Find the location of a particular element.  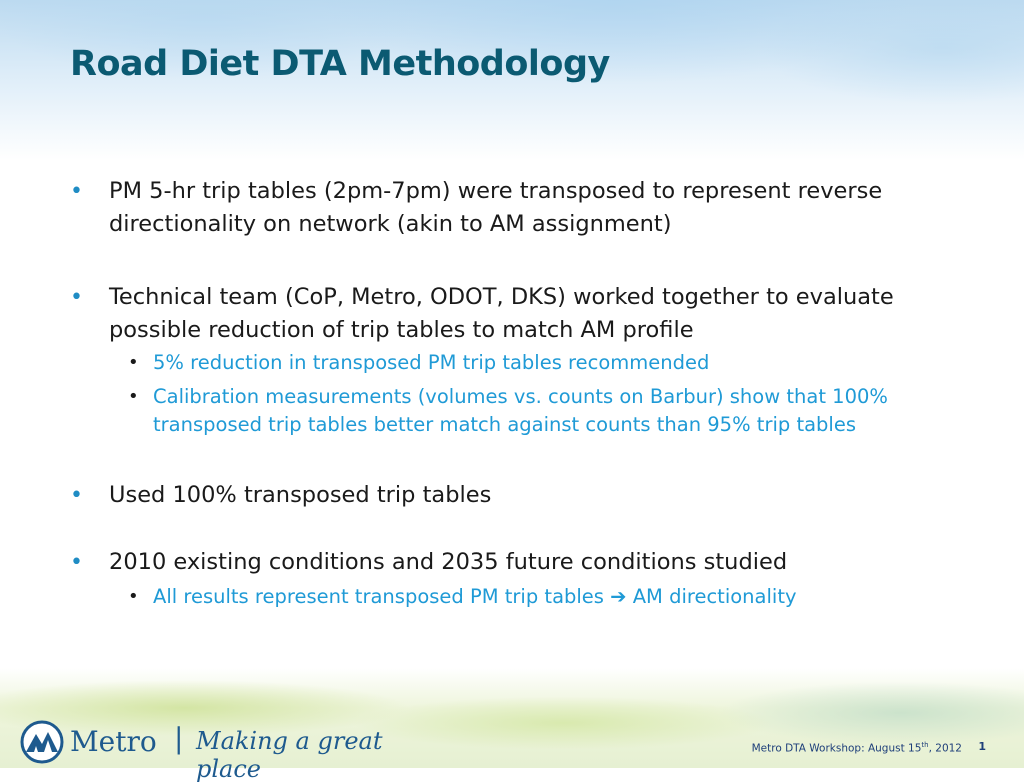

footer-text: Metro DTA Workshop: August 15th, 2012 is located at coordinates (857, 748).